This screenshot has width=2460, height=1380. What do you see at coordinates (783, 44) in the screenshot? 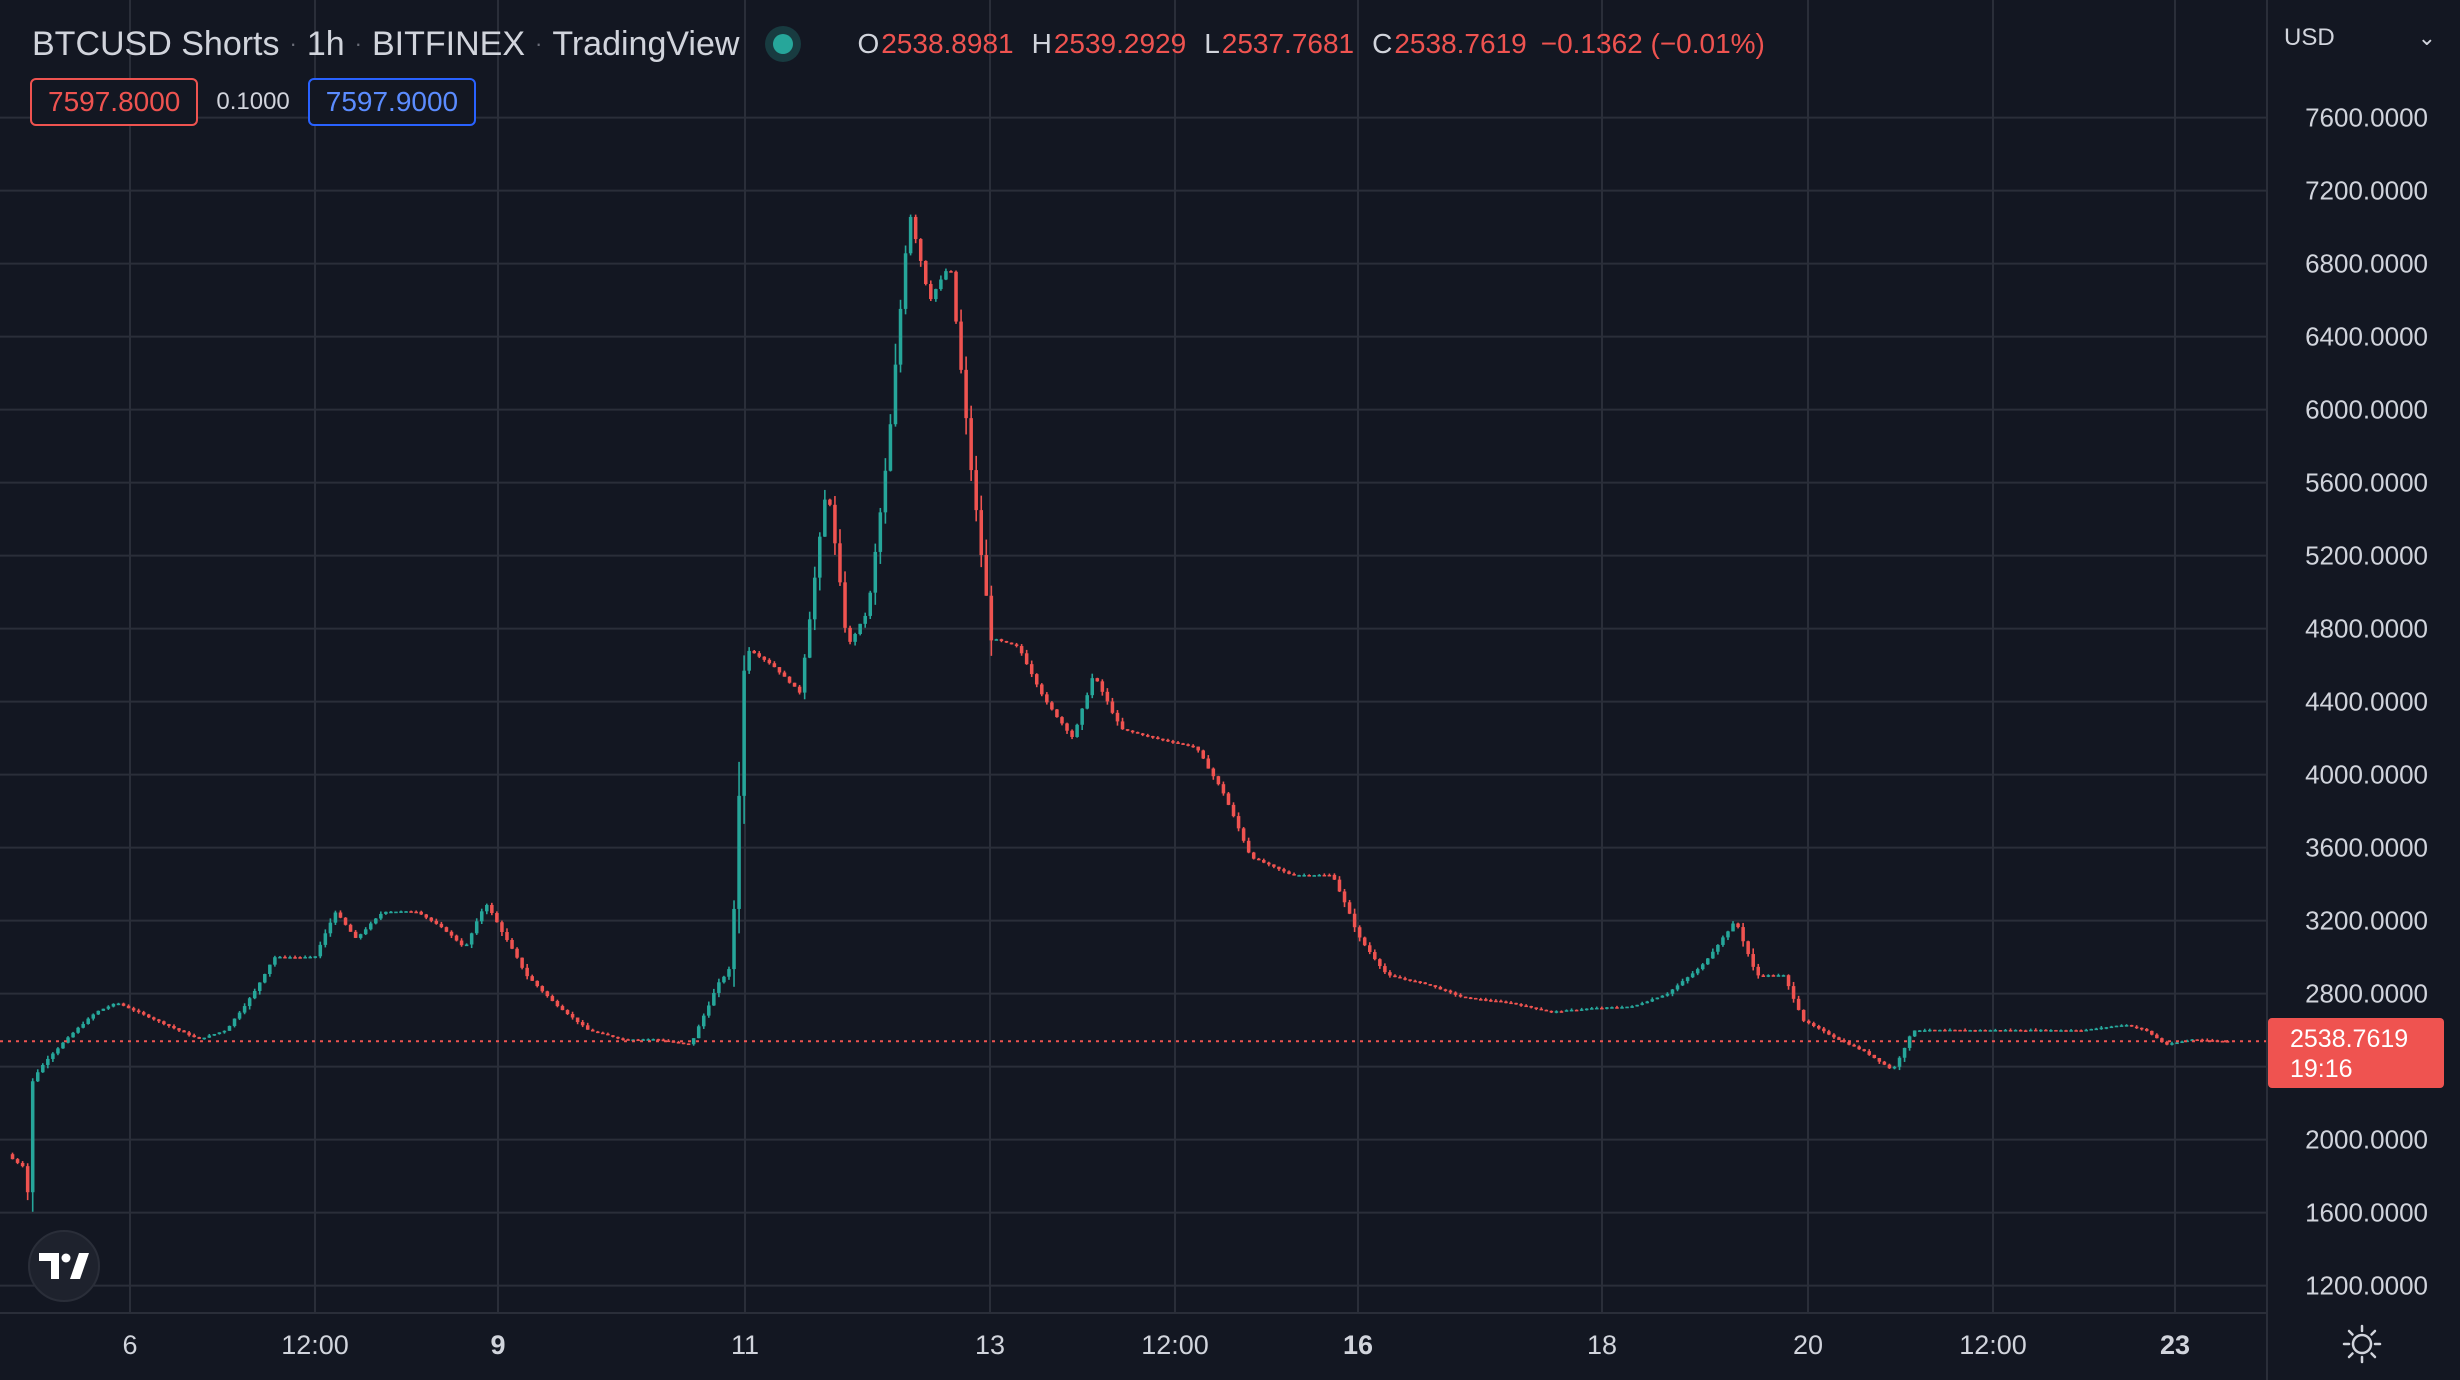
I see `market-status-dot-icon` at bounding box center [783, 44].